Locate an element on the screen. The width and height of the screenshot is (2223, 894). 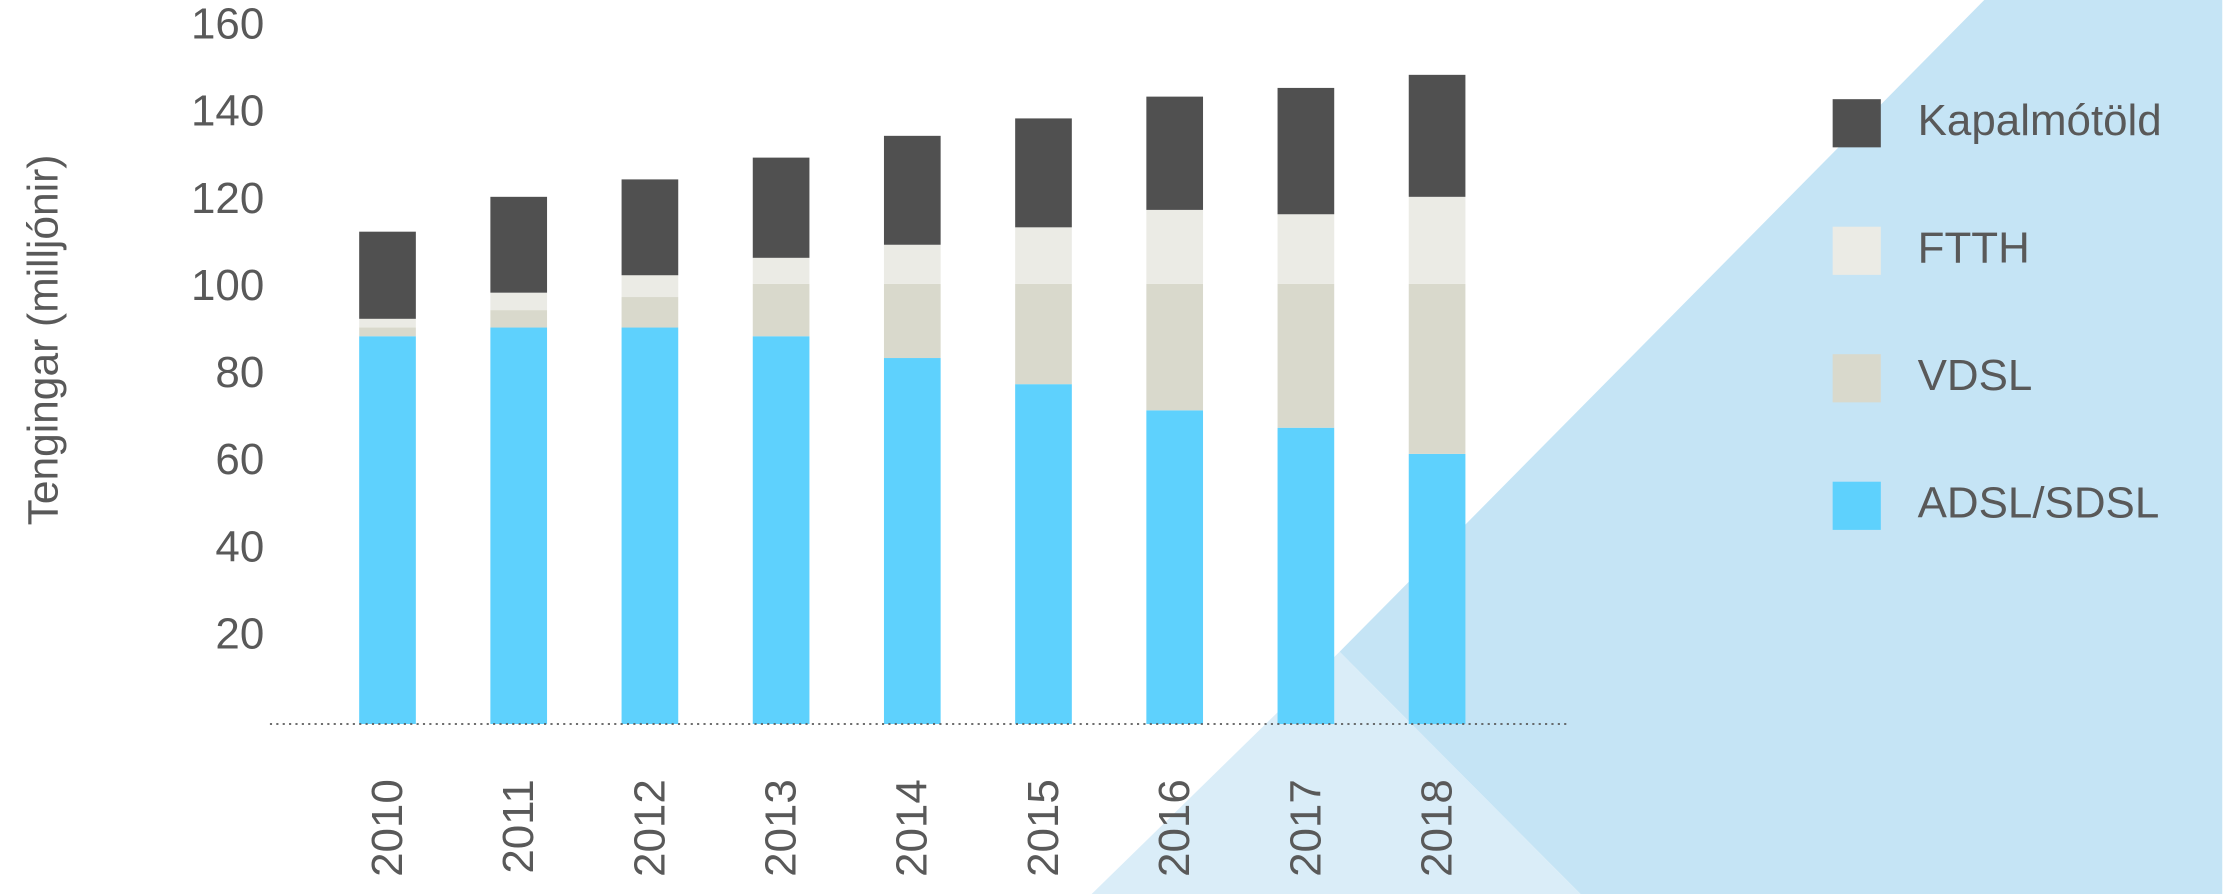
y-tick-label: 160 is located at coordinates (227, 24).